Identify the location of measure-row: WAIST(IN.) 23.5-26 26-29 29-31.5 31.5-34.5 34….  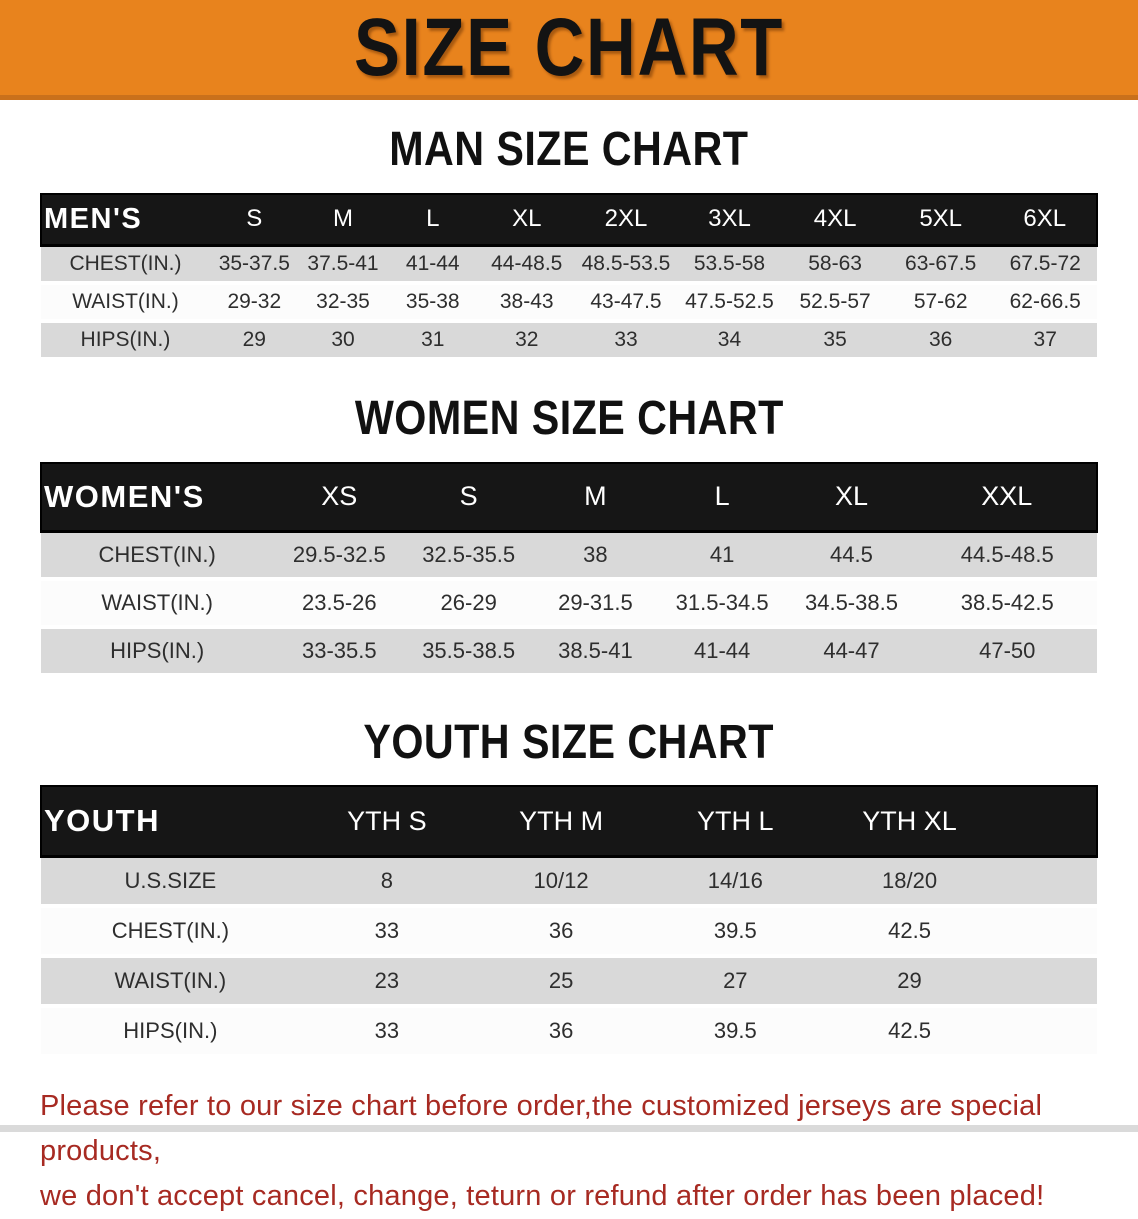
(569, 603).